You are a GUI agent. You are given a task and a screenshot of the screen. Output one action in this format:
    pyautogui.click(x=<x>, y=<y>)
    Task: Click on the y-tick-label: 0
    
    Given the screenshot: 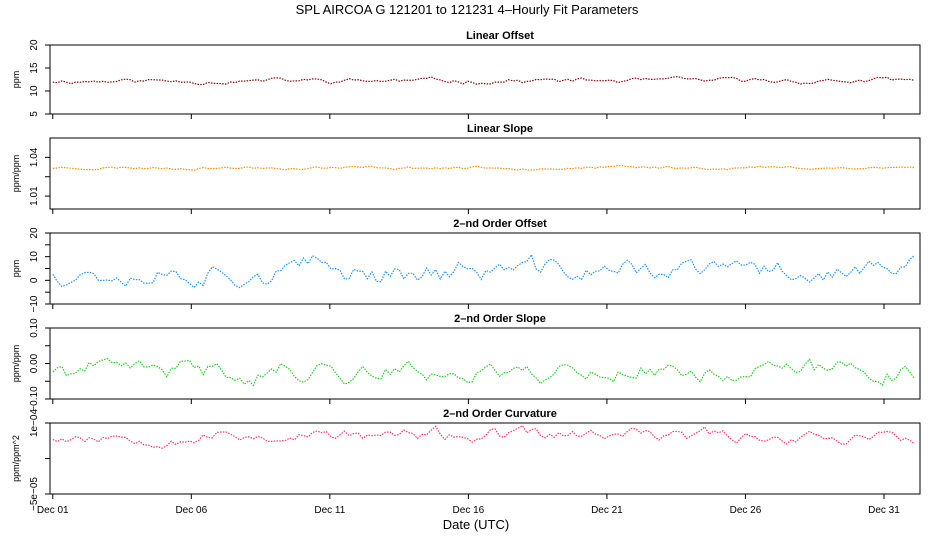 What is the action you would take?
    pyautogui.click(x=34, y=280)
    